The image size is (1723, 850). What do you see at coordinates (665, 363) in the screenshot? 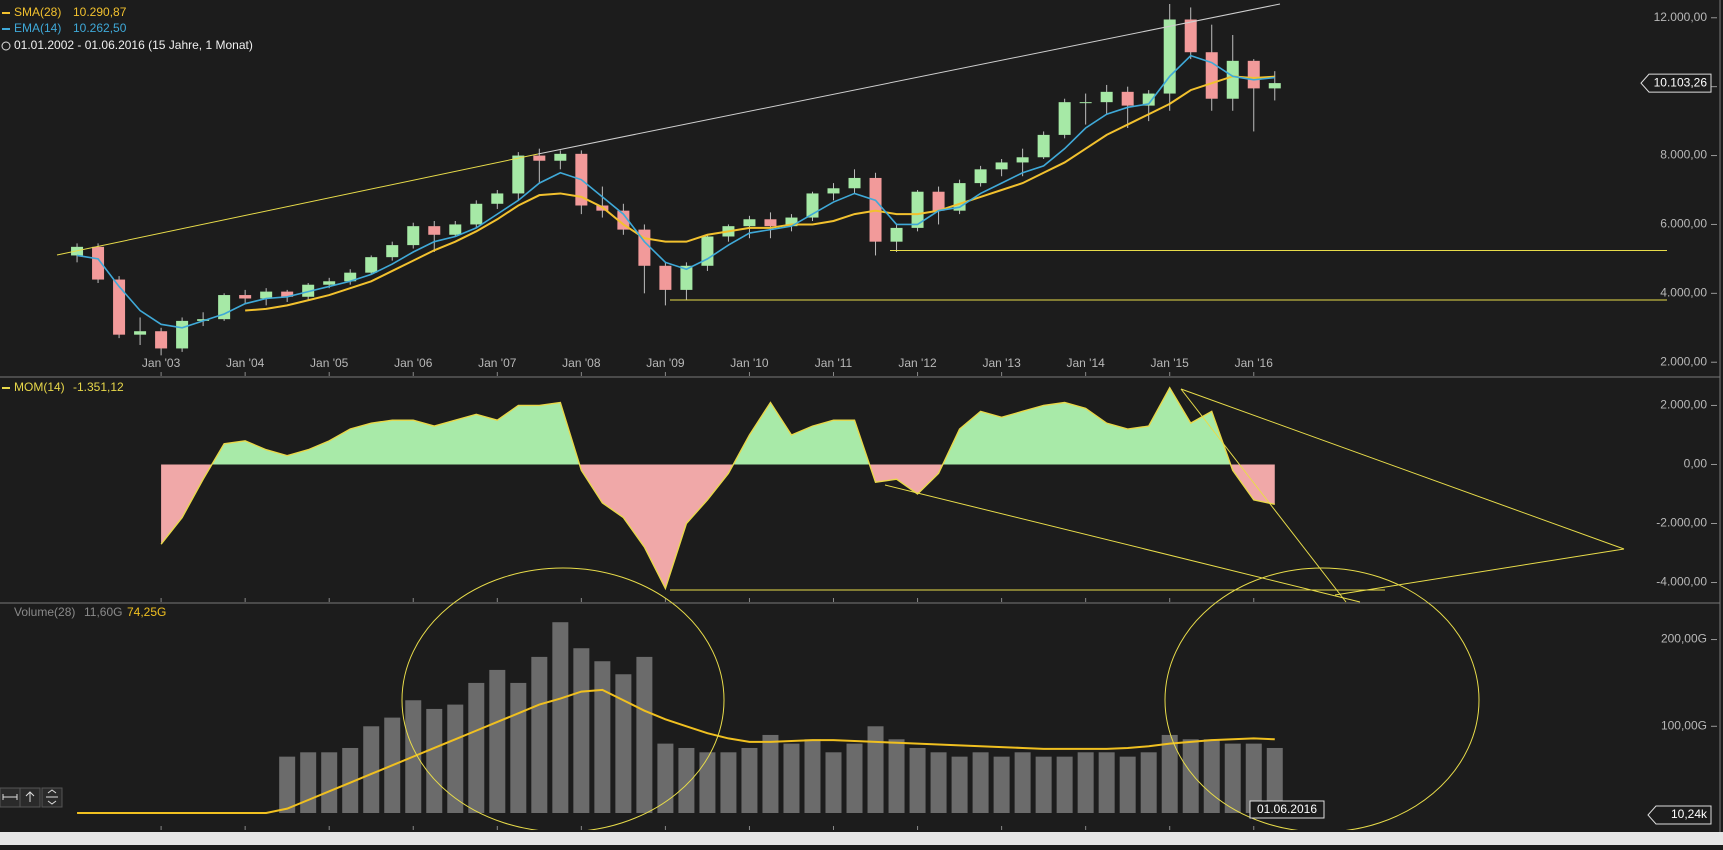
I see `x-tick-label: Jan '09` at bounding box center [665, 363].